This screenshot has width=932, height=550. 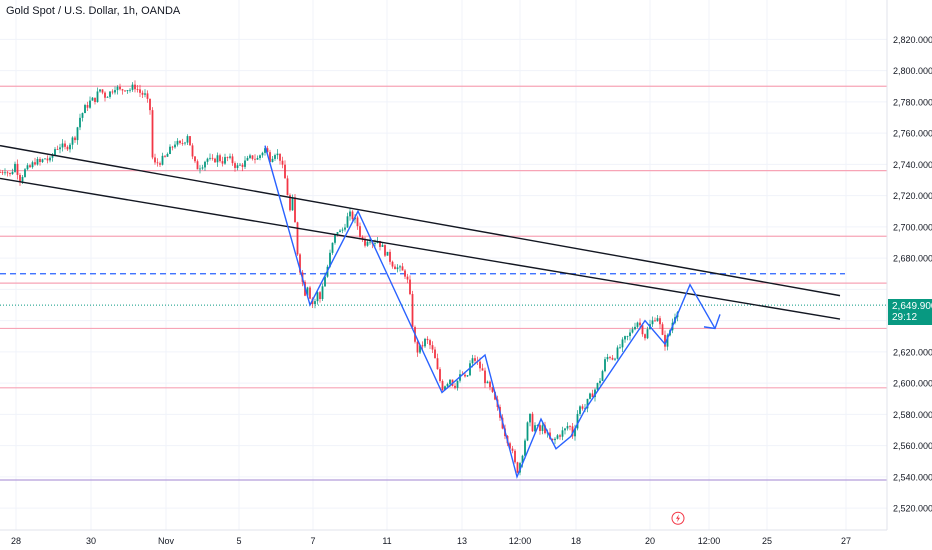 I want to click on price-tick-label: 2,520.000, so click(x=912, y=509).